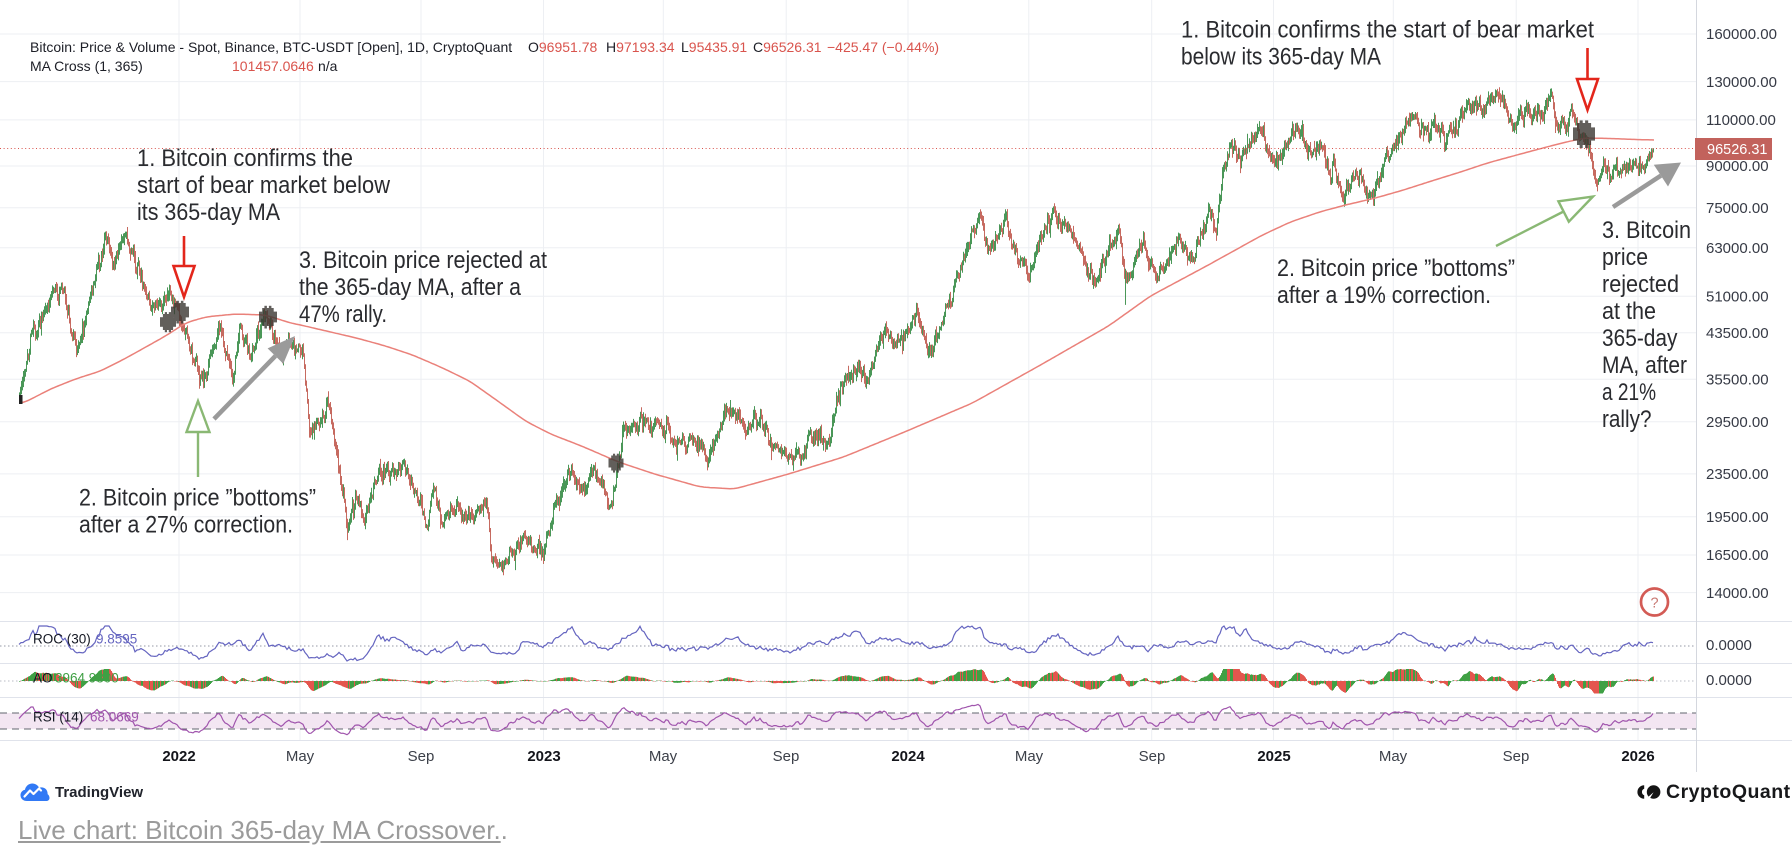 Image resolution: width=1792 pixels, height=854 pixels. Describe the element at coordinates (1629, 311) in the screenshot. I see `svg-text: at the` at that location.